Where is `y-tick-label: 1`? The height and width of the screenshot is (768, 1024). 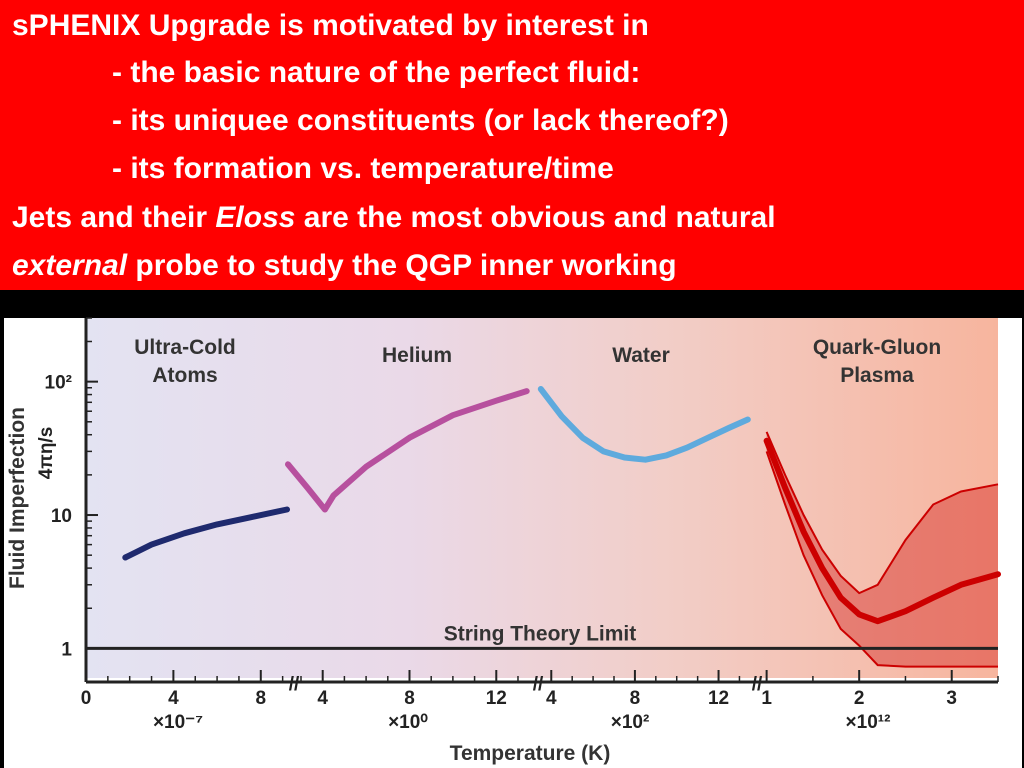
y-tick-label: 1 is located at coordinates (66, 649).